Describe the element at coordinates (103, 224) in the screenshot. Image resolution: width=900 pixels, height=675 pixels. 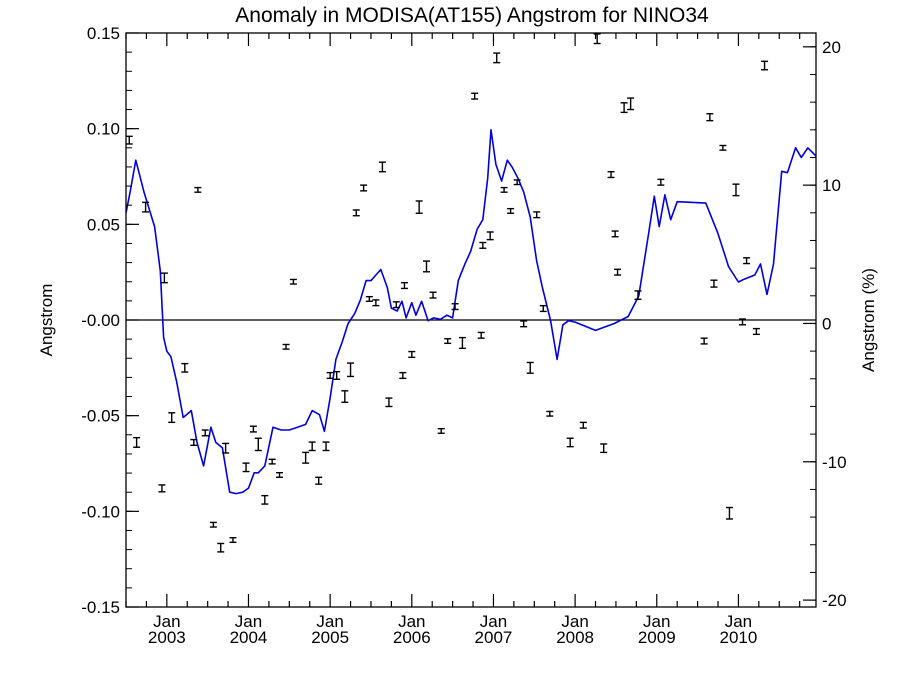
I see `y-tick-label: 0.05` at that location.